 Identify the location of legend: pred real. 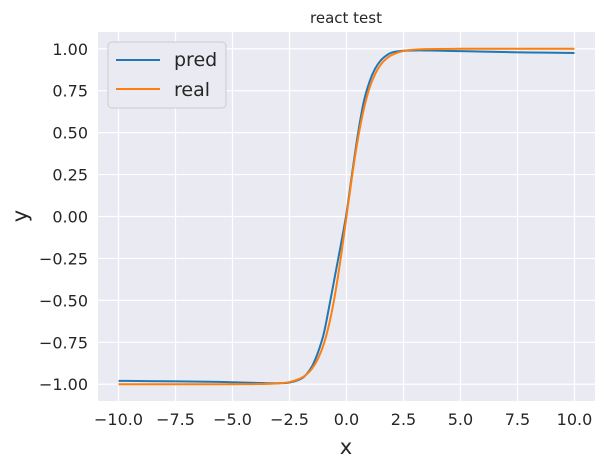
(167, 75).